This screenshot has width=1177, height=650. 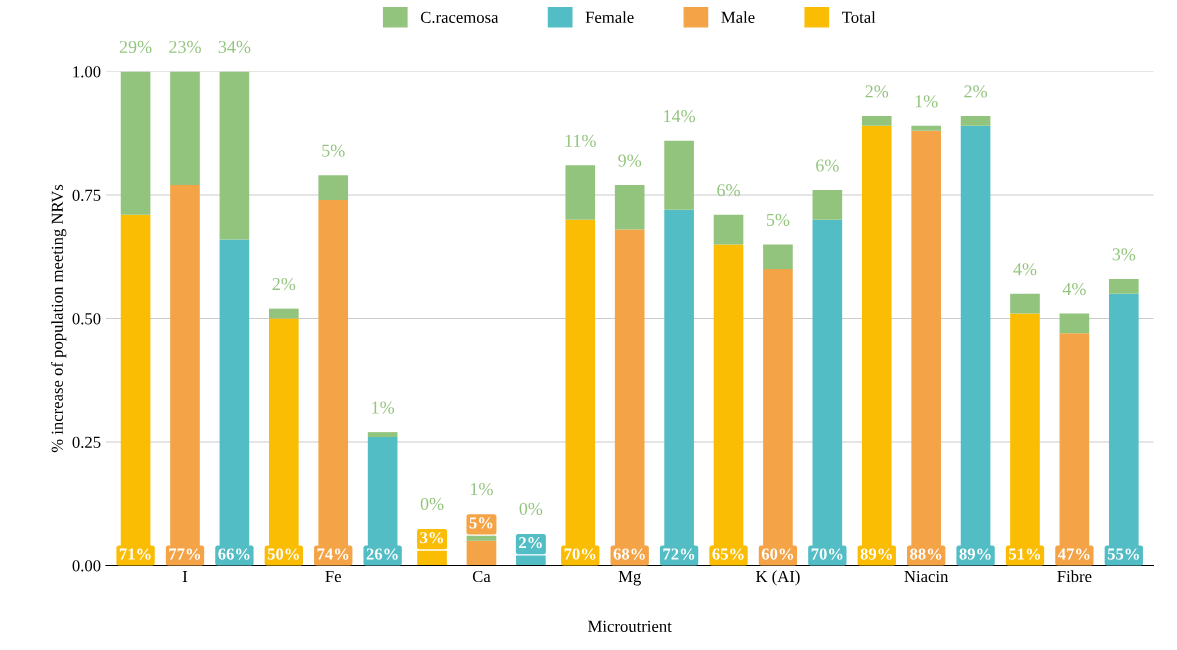 I want to click on data-label: 65%, so click(x=728, y=554).